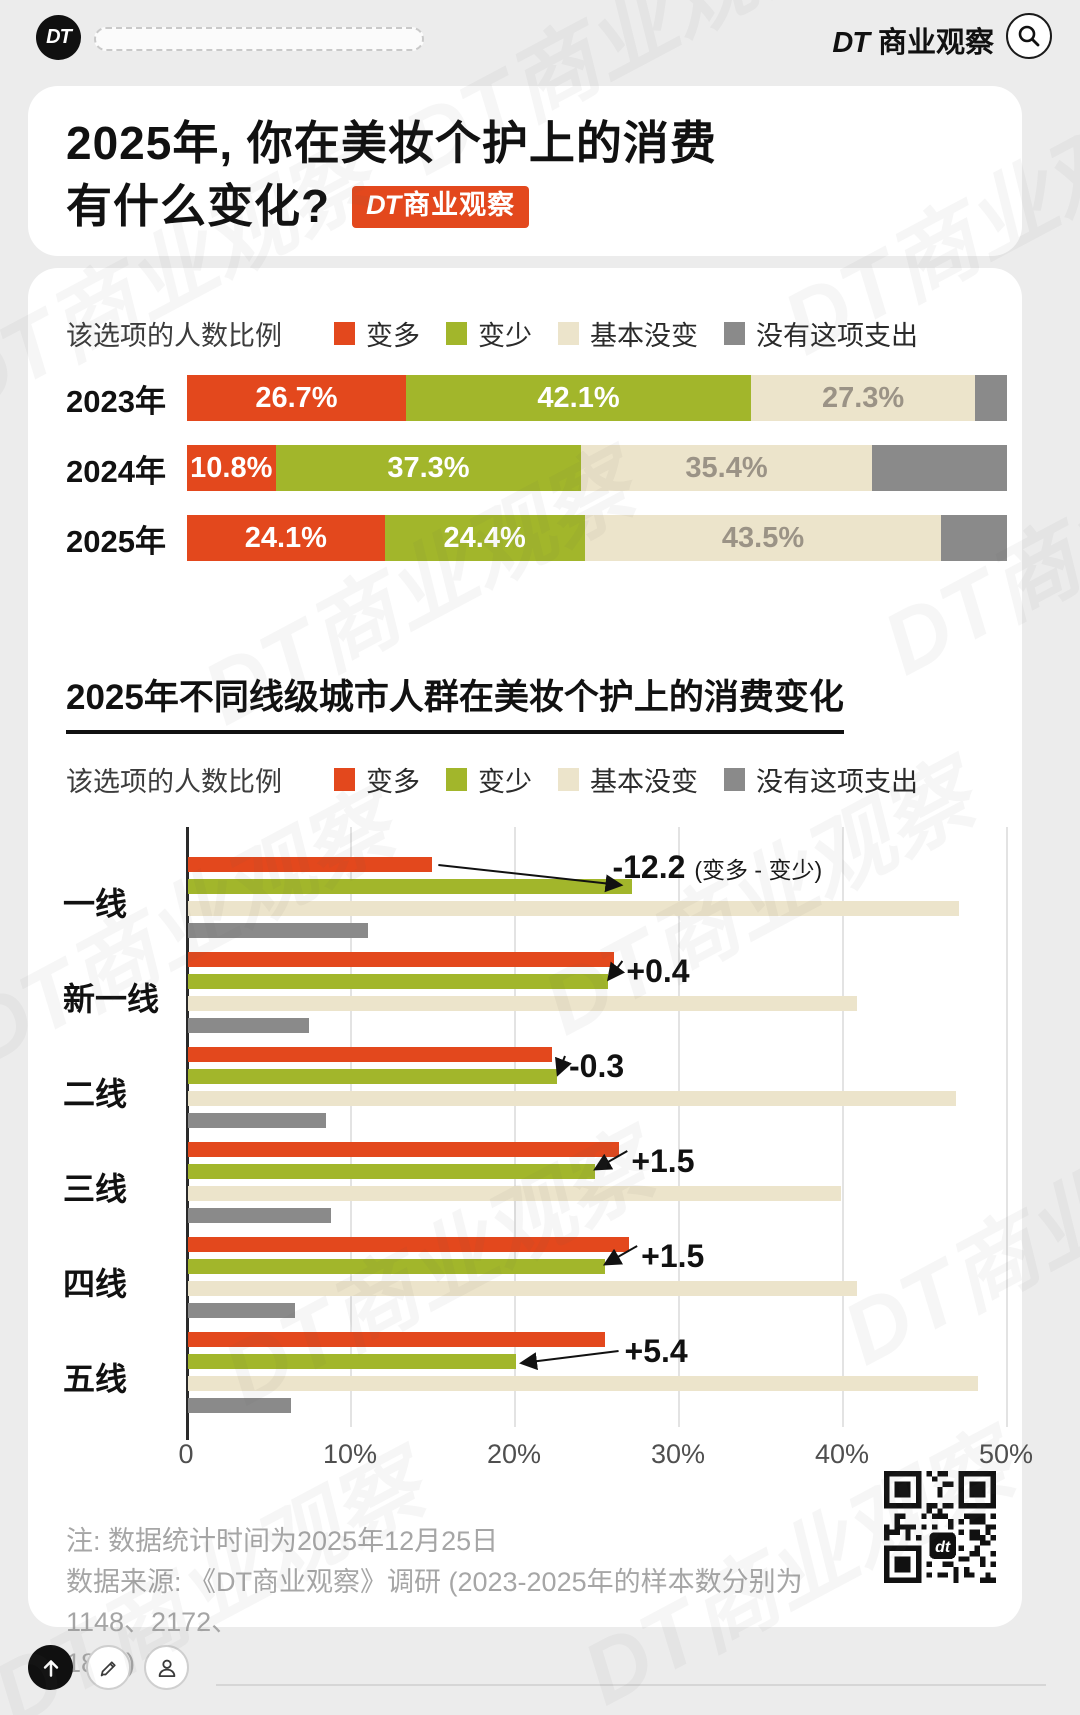 The width and height of the screenshot is (1080, 1715). I want to click on segment-value-label: 27.3%, so click(863, 397).